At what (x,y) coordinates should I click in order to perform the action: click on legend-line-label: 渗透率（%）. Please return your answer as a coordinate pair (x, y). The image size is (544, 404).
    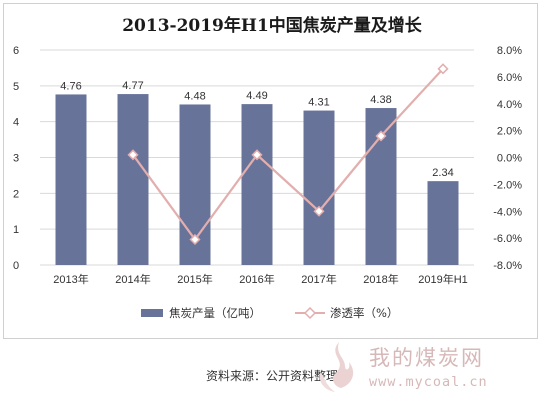
    Looking at the image, I should click on (364, 313).